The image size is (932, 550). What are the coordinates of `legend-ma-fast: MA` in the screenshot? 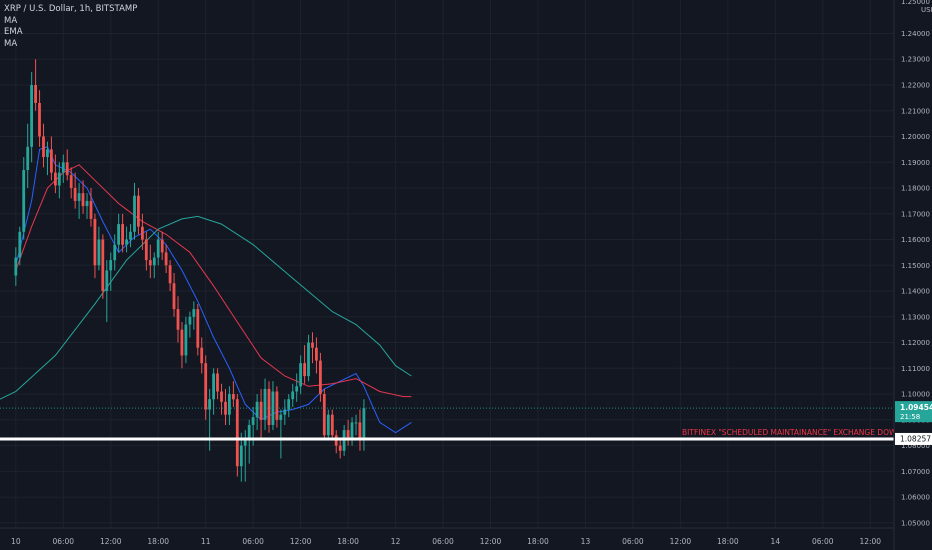 It's located at (11, 20).